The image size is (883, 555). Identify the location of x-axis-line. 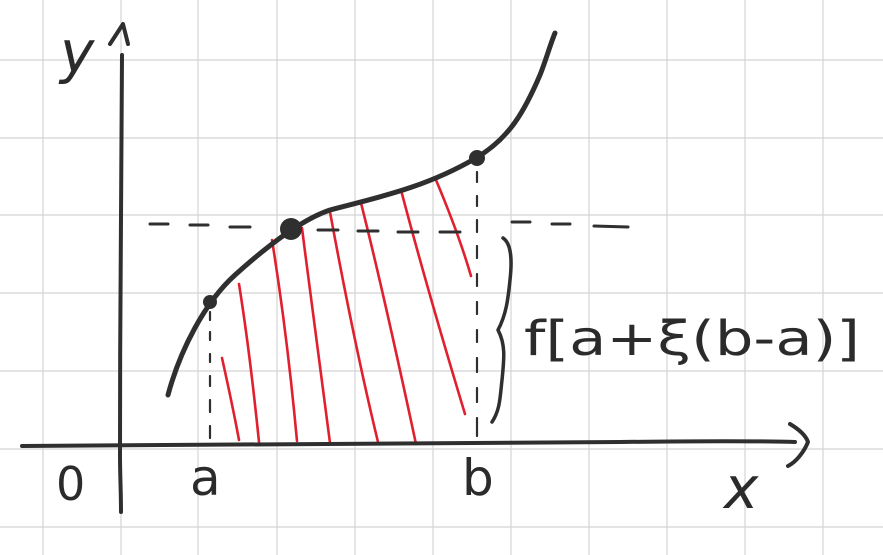
(408, 443).